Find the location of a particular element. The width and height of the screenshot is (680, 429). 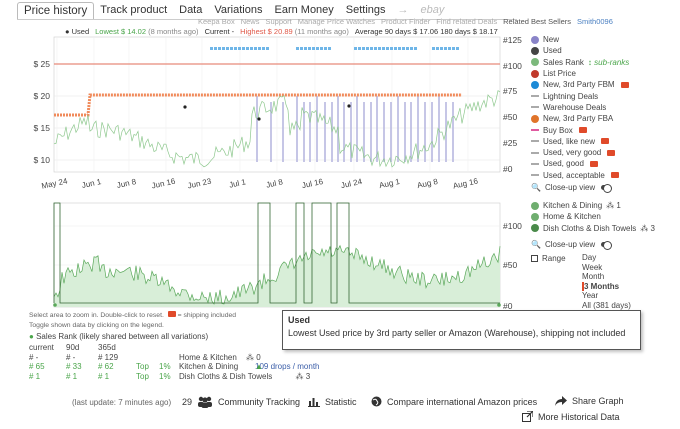

truck-icon is located at coordinates (614, 175).